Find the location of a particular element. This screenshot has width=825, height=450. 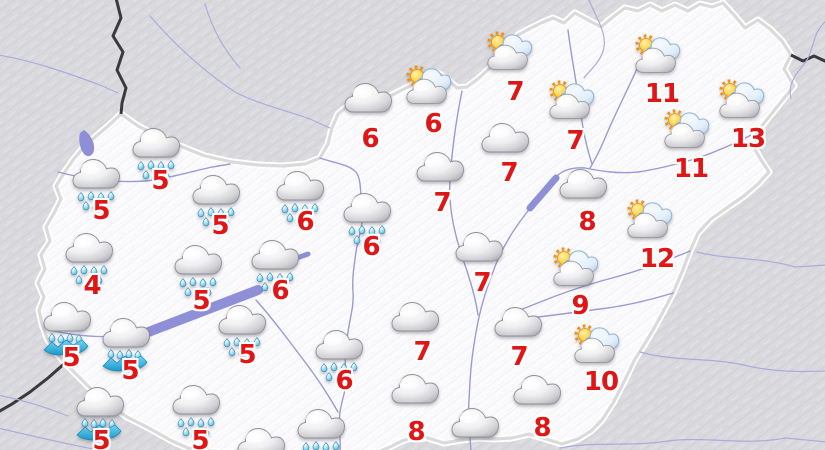

lake-balaton is located at coordinates (198, 313).